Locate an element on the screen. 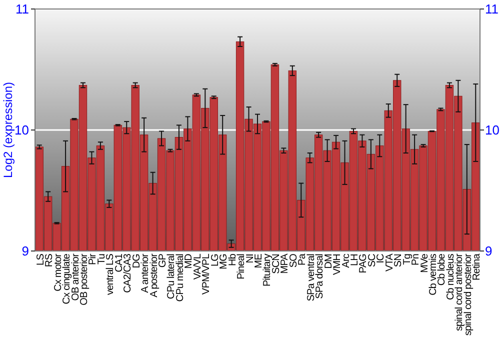 This screenshot has width=500, height=350. x-tick-label: Tu is located at coordinates (102, 259).